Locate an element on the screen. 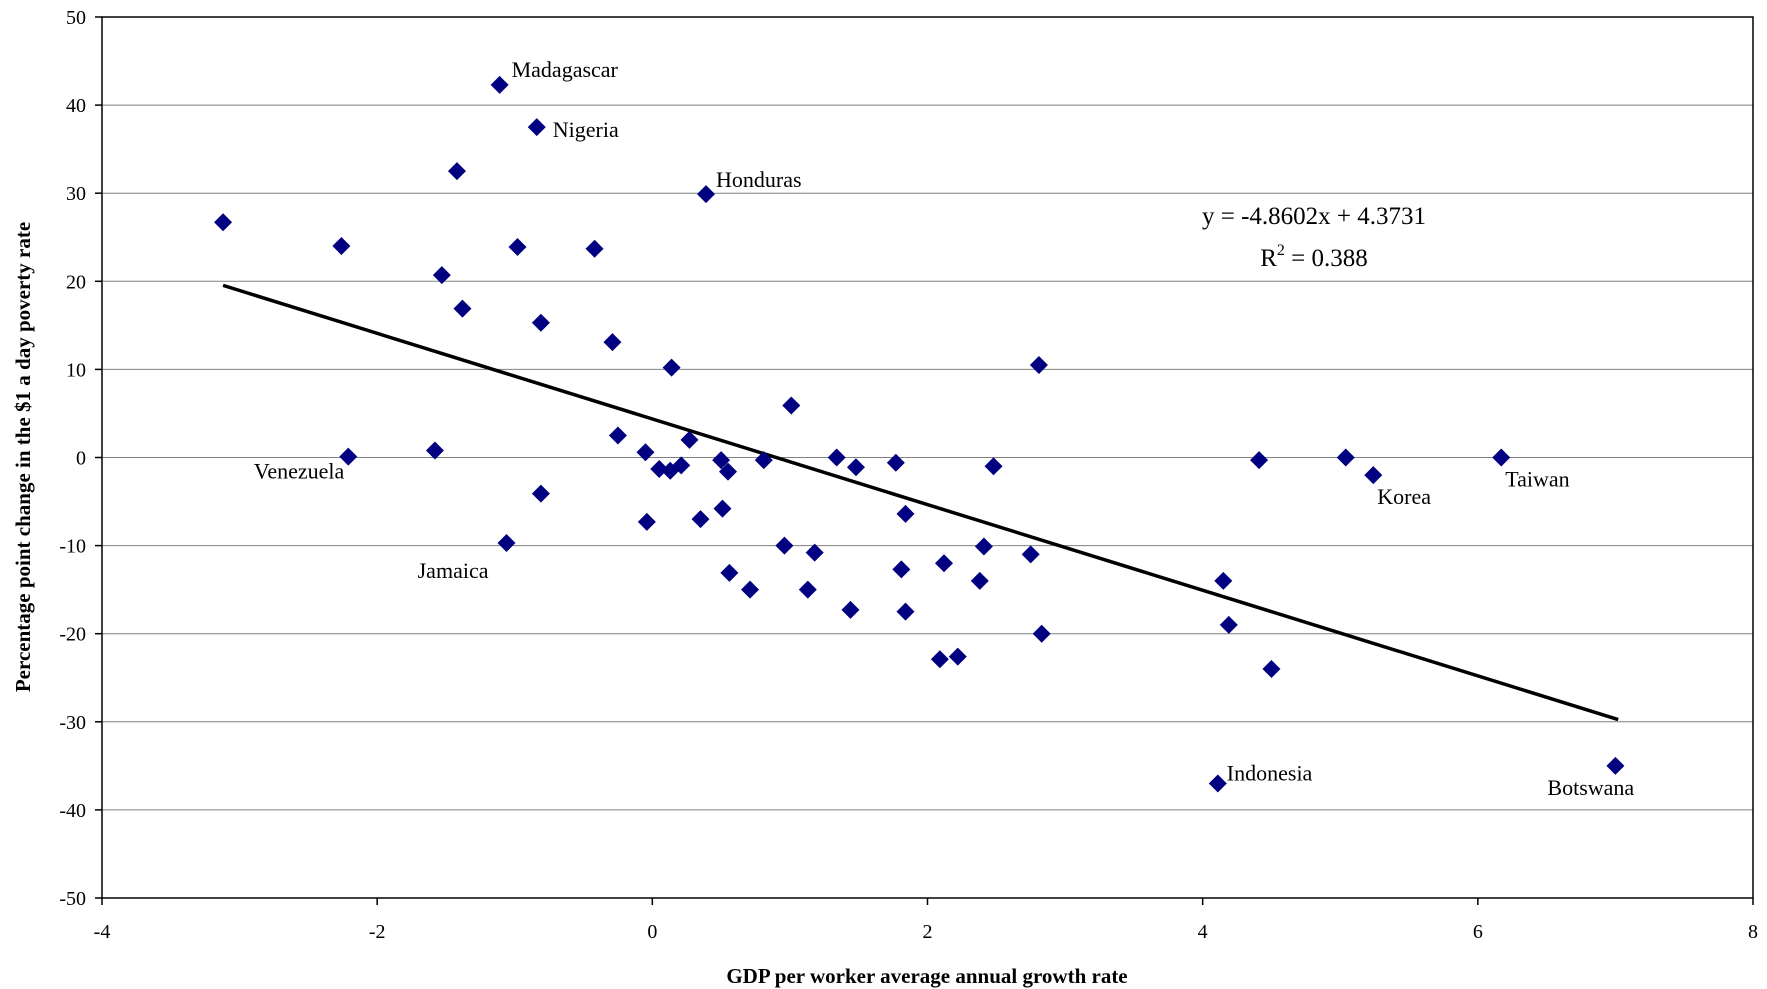 The image size is (1767, 989). point-label: Jamaica is located at coordinates (453, 570).